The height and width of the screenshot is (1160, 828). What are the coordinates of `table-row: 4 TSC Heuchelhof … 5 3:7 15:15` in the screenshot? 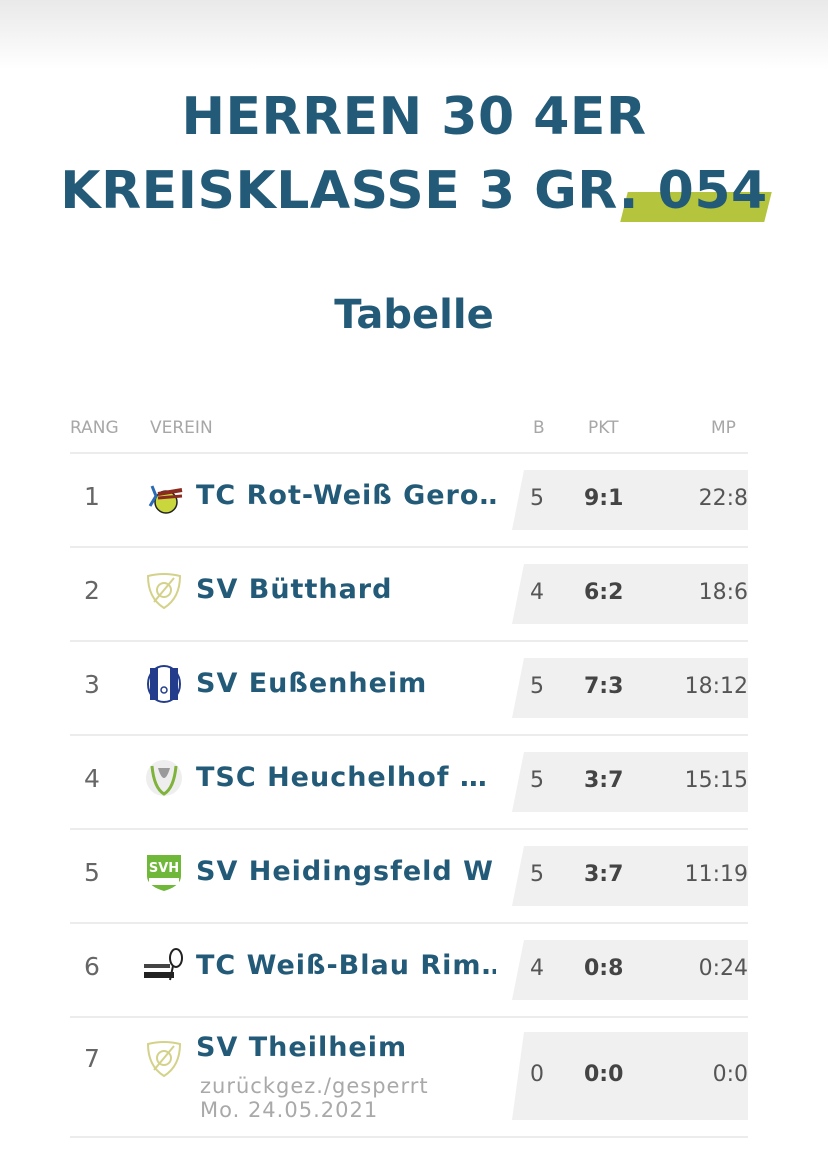 It's located at (409, 783).